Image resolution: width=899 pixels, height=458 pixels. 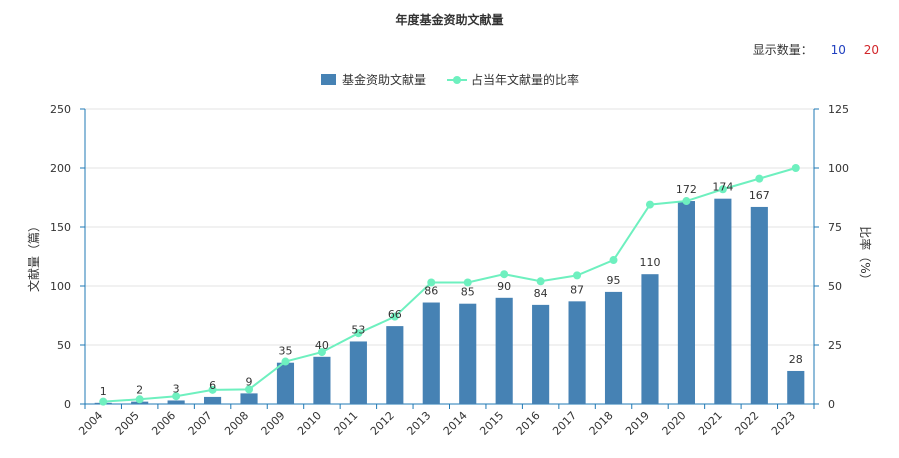 What do you see at coordinates (322, 380) in the screenshot?
I see `bar-2010` at bounding box center [322, 380].